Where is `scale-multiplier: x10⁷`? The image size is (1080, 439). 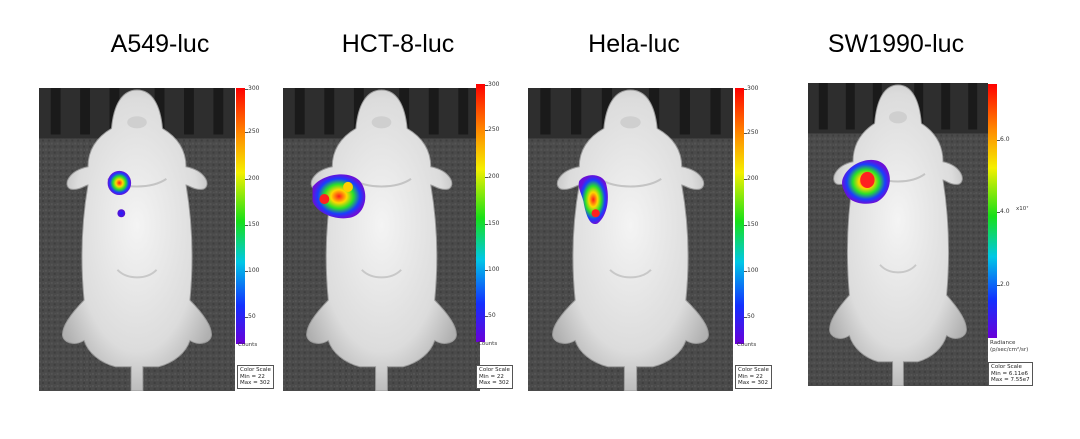 scale-multiplier: x10⁷ is located at coordinates (1022, 209).